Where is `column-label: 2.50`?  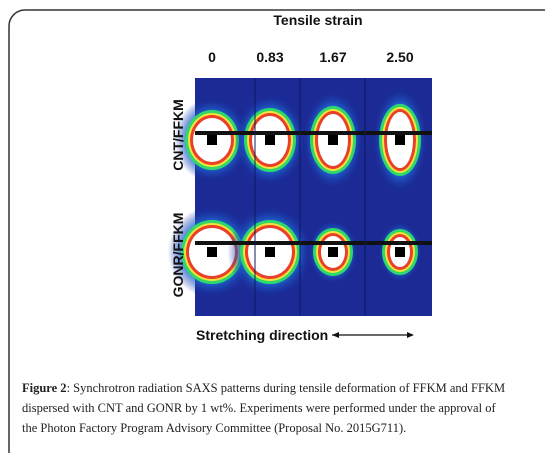 column-label: 2.50 is located at coordinates (399, 57).